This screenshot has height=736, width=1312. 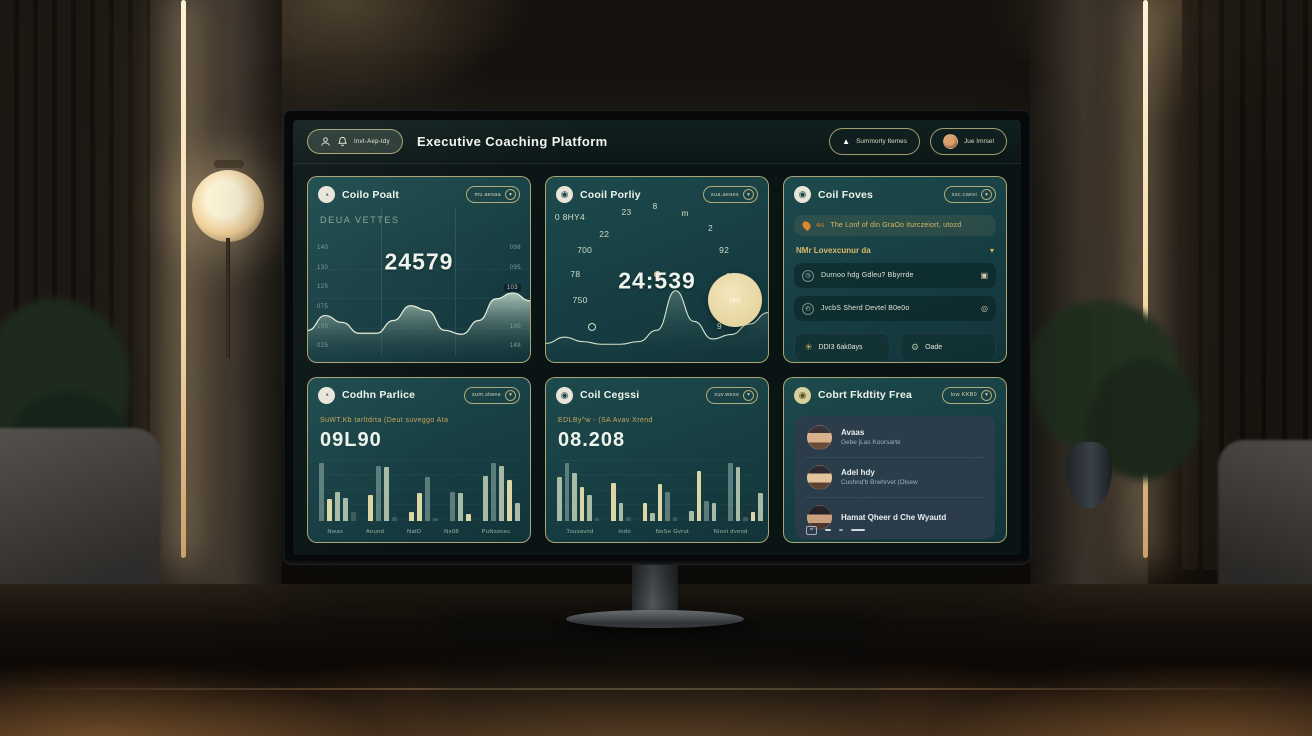 I want to click on card-filter-button: ssc.caesi ▾, so click(x=969, y=194).